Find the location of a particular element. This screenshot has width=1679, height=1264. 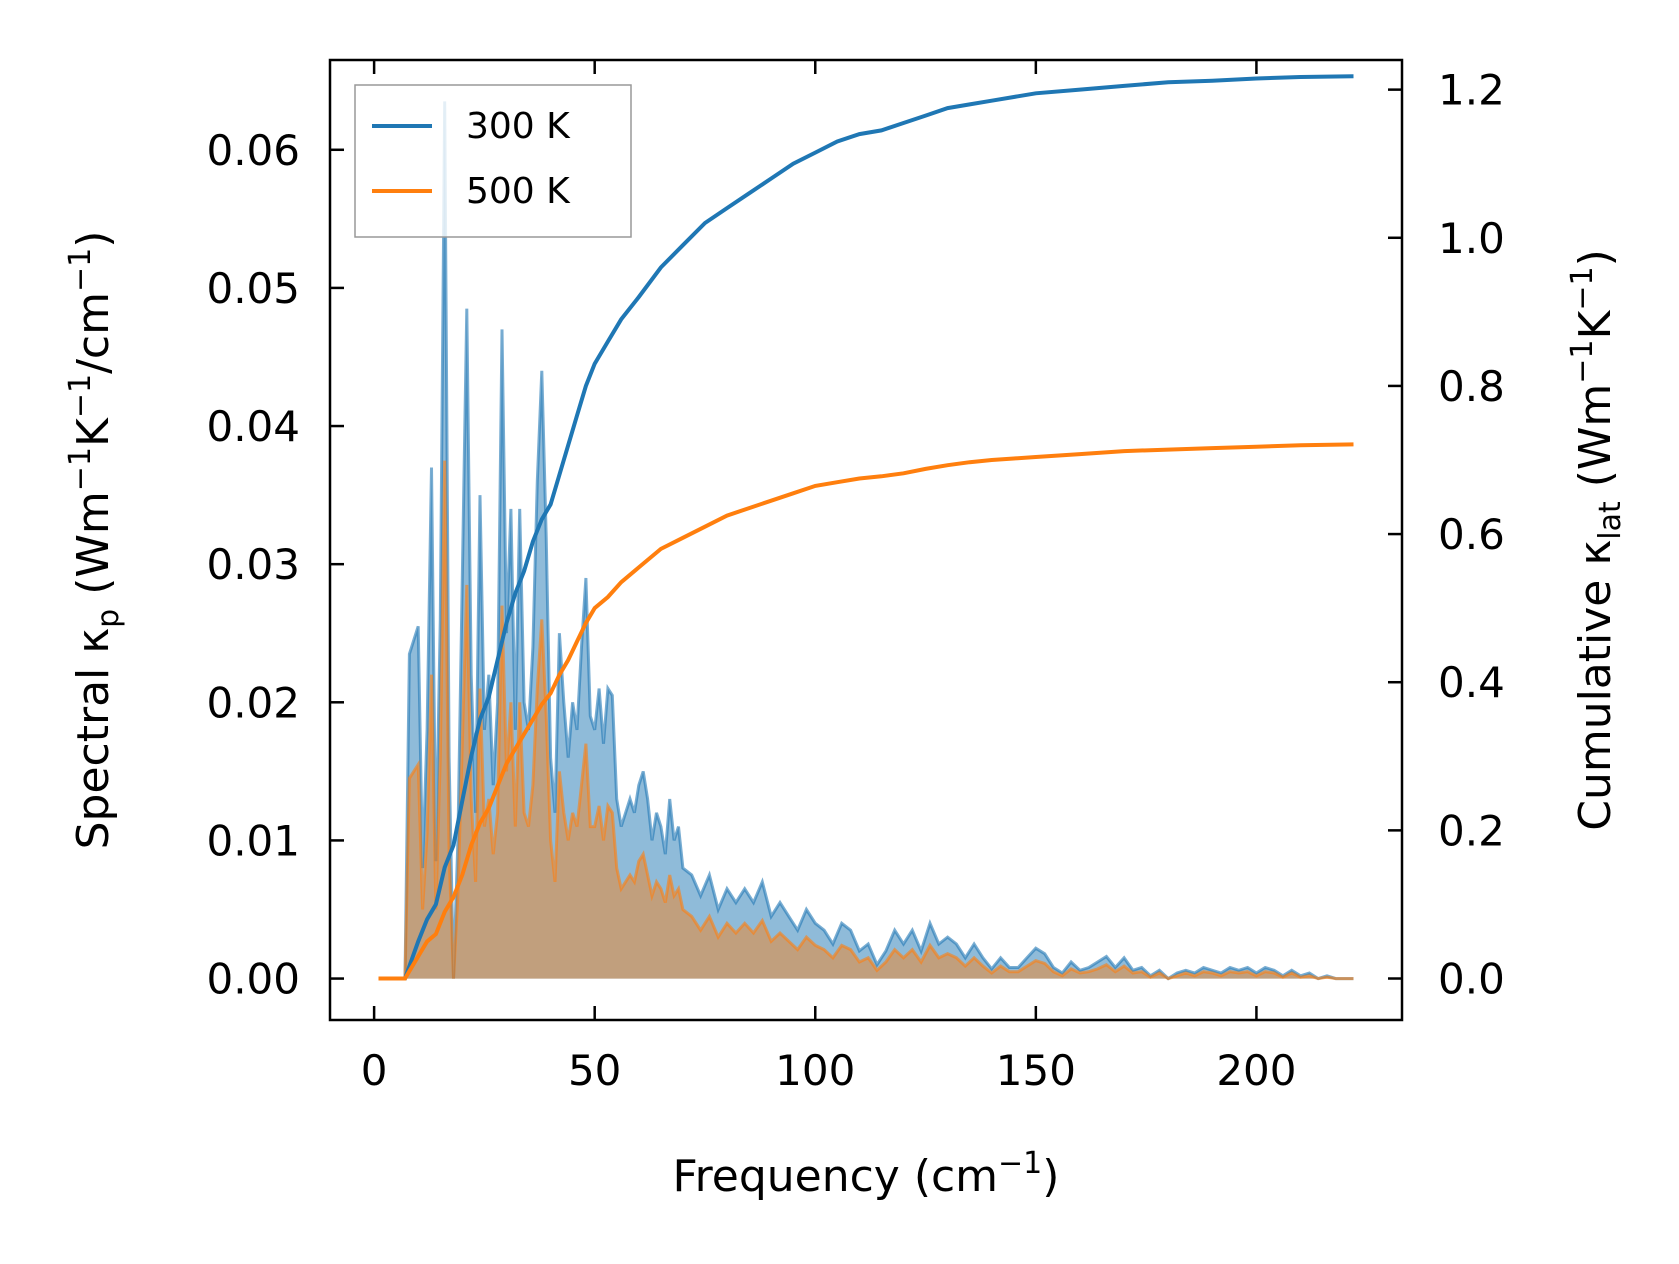

left-y-tick-label: 0.06 is located at coordinates (253, 150).